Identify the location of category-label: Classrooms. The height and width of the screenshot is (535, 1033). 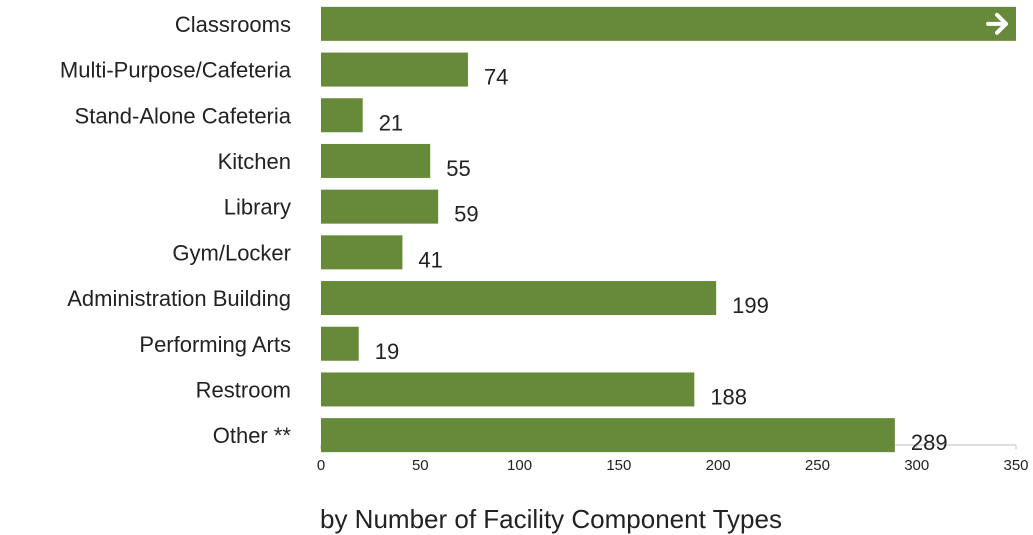
(233, 24).